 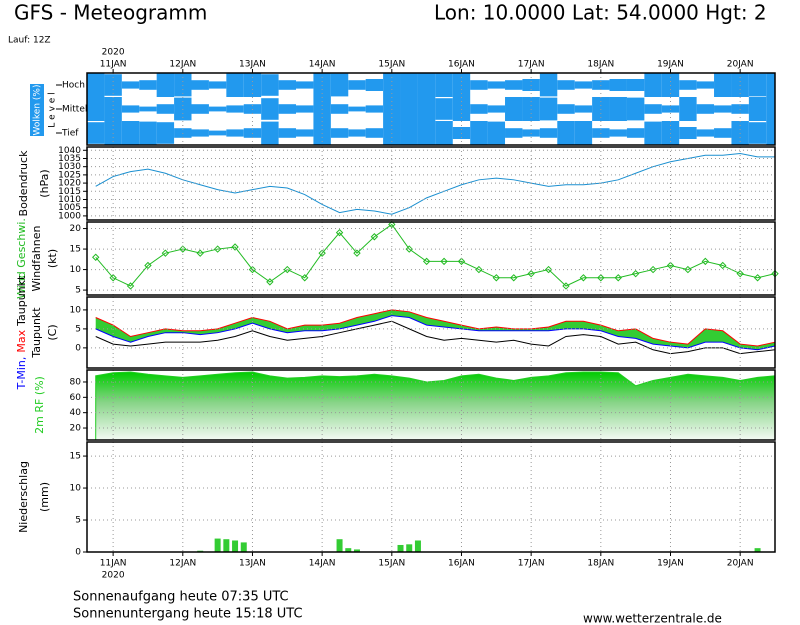 I want to click on ylabel: T-Min, Max Taupunkt, so click(x=21, y=332).